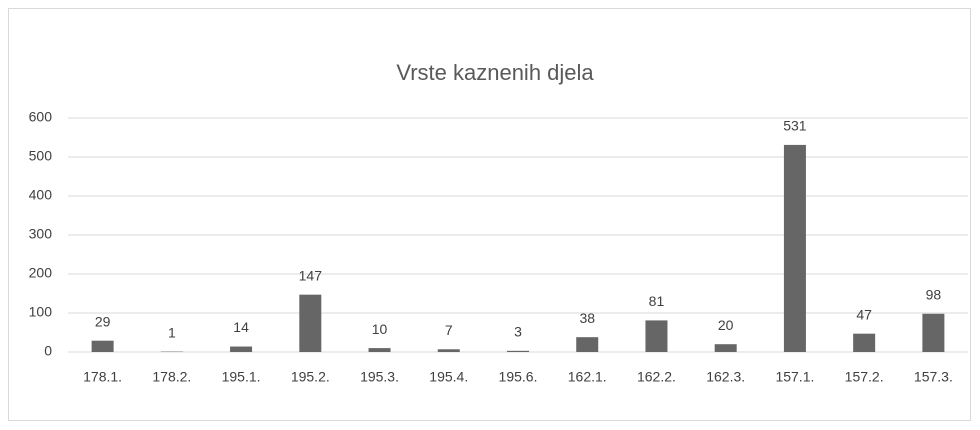 The height and width of the screenshot is (430, 980). What do you see at coordinates (864, 377) in the screenshot?
I see `x-tick-label: 157.2.` at bounding box center [864, 377].